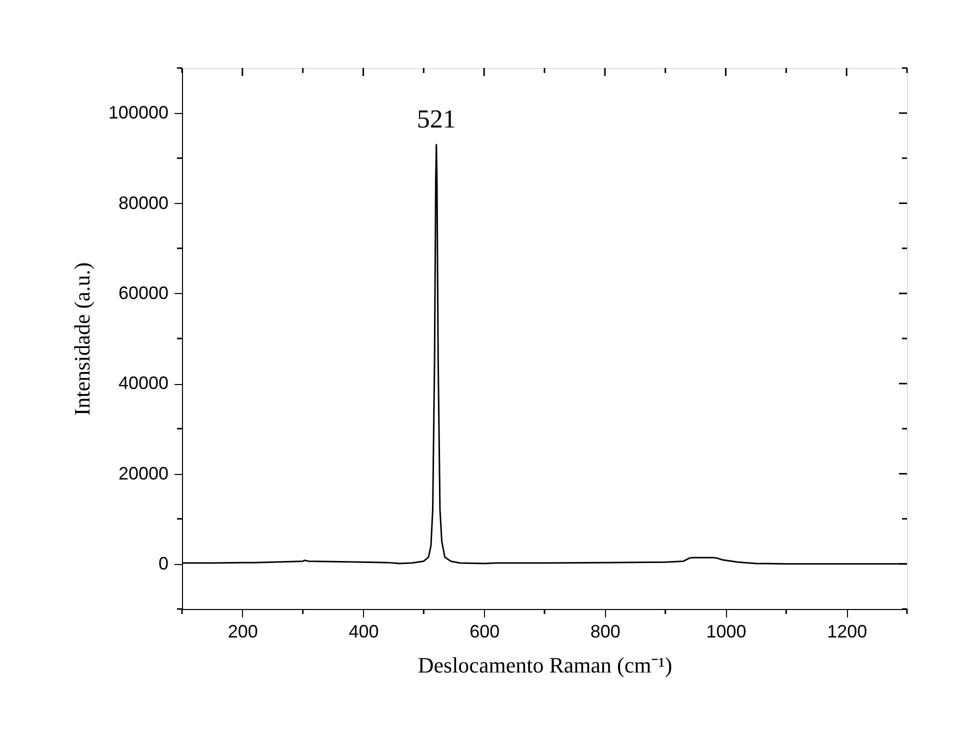 This screenshot has width=964, height=731. Describe the element at coordinates (605, 632) in the screenshot. I see `x-tick-label: 800` at that location.